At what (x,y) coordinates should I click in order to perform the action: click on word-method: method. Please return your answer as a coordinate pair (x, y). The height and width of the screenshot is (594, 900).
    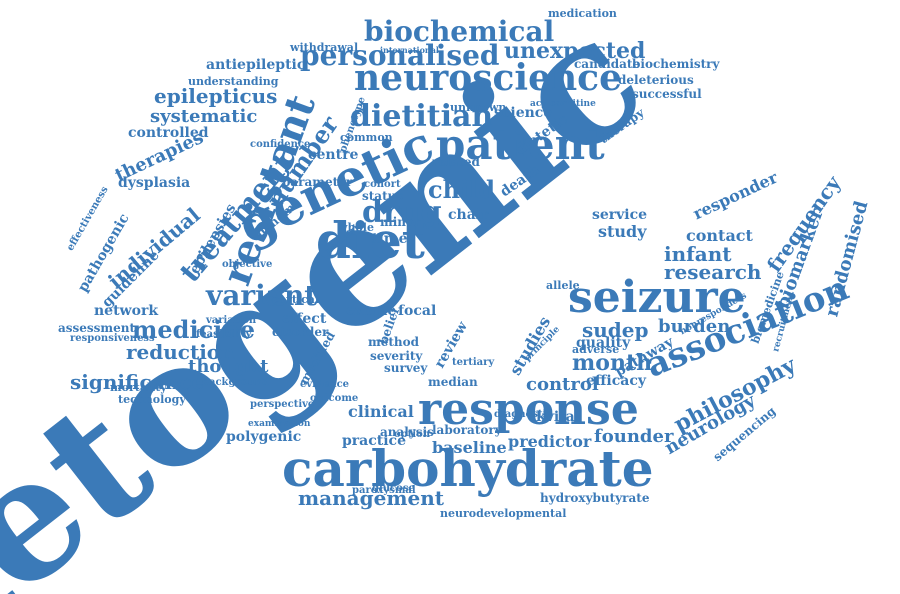
    Looking at the image, I should click on (393, 342).